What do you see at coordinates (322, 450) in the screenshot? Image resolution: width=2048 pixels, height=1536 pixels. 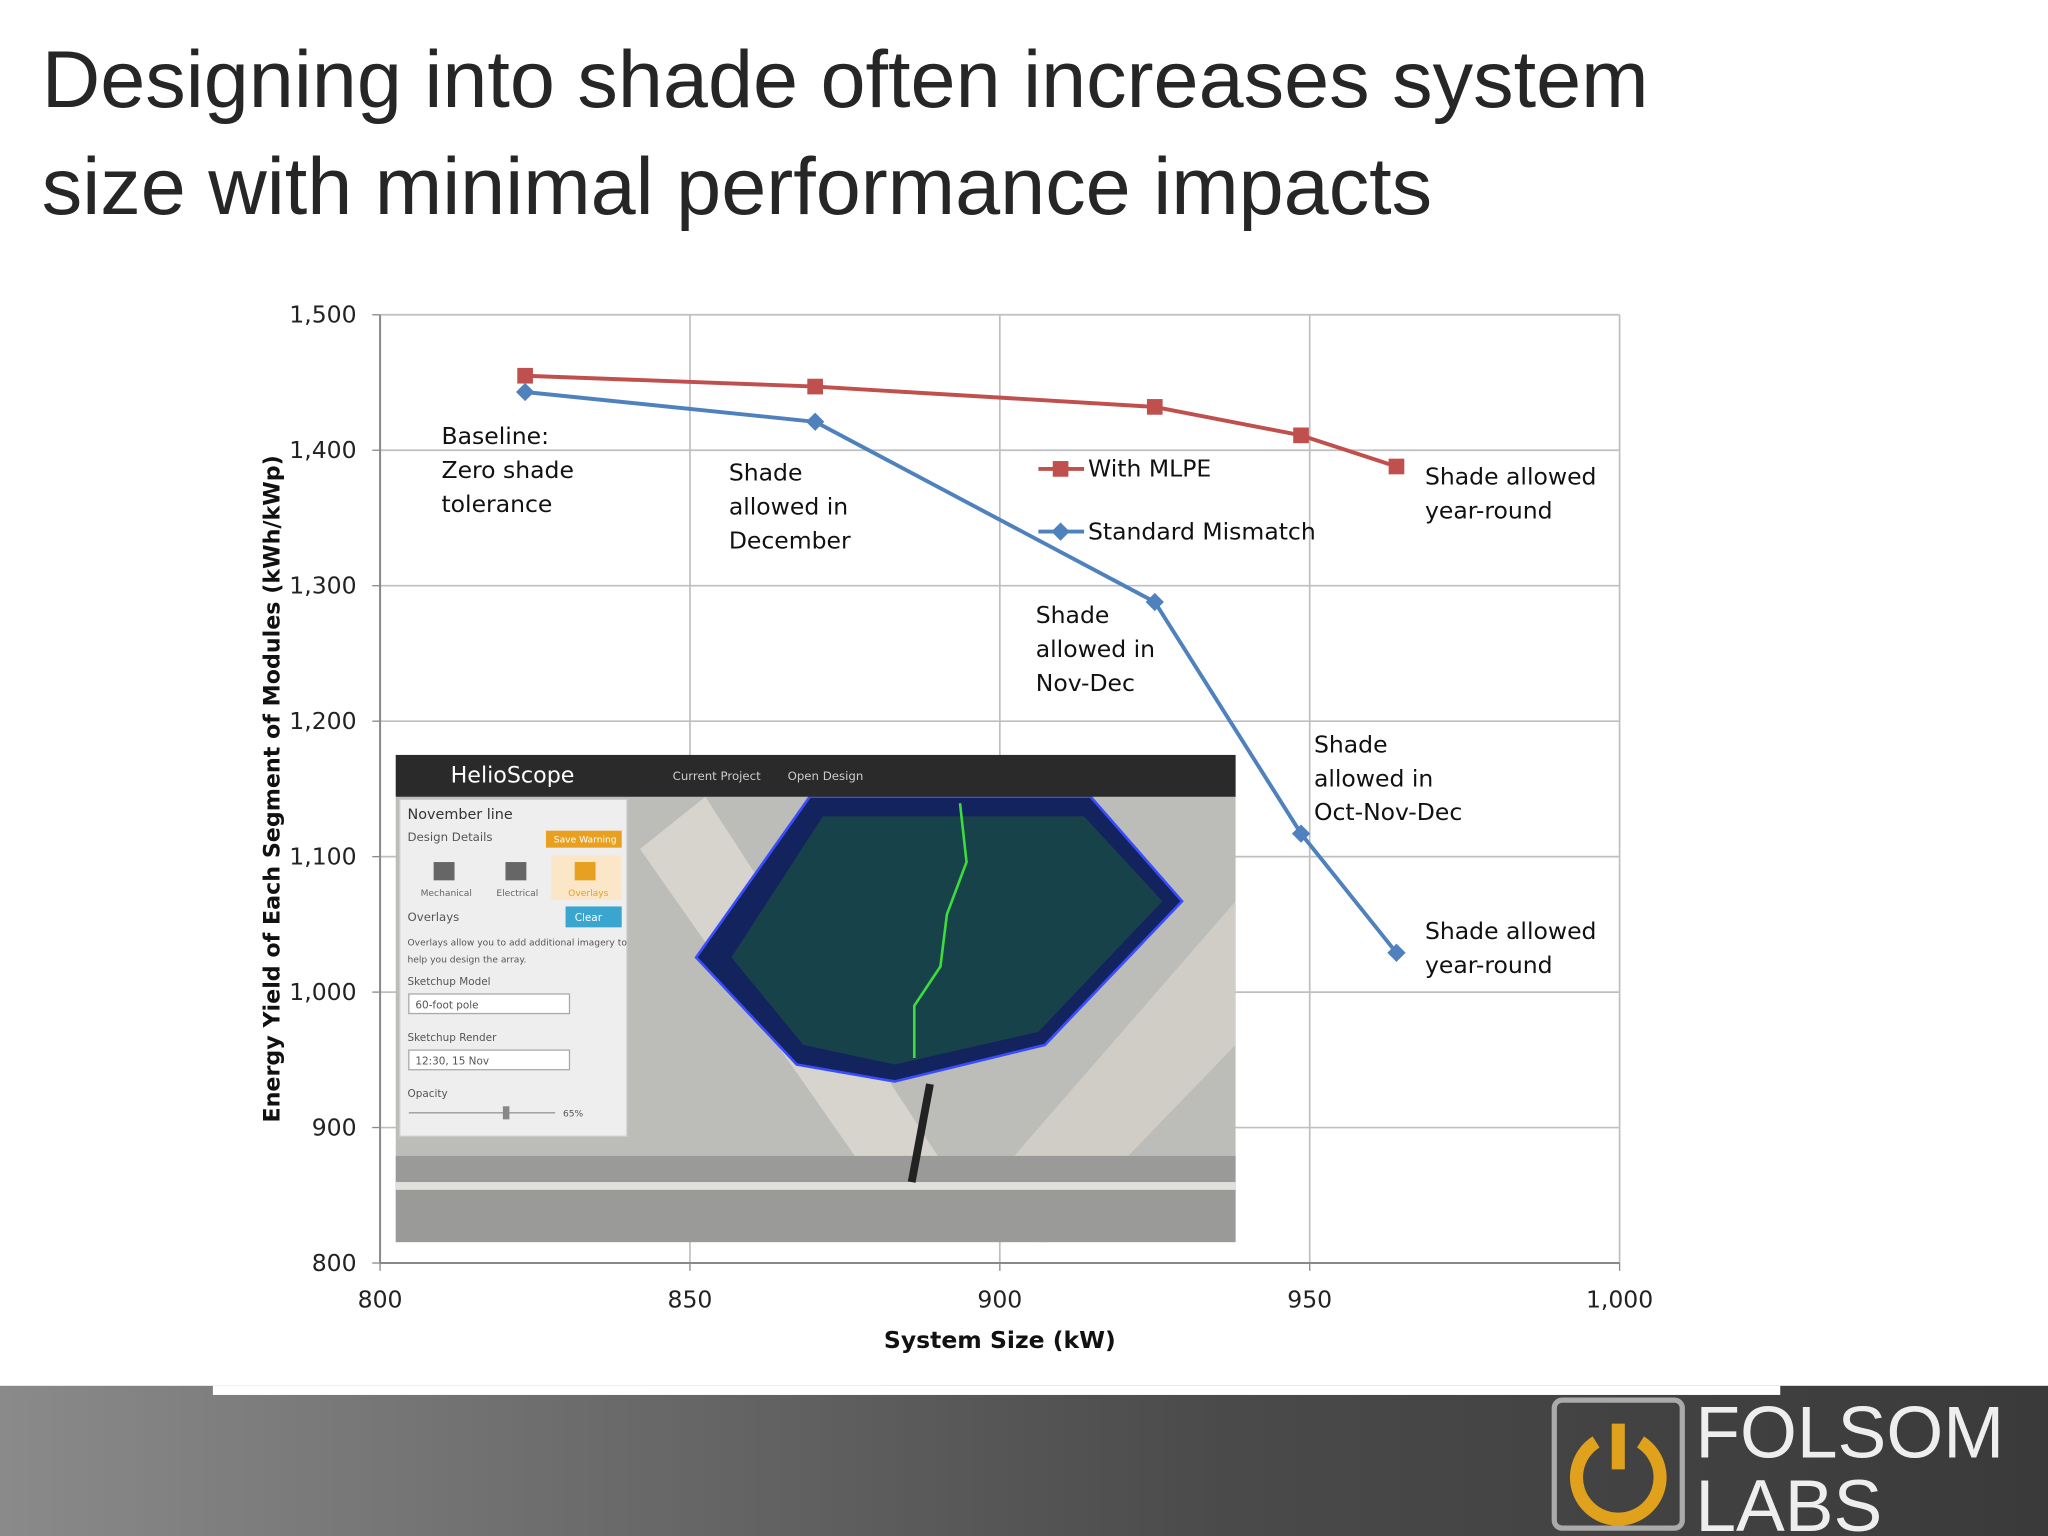 I see `y-tick-label: 1,400` at bounding box center [322, 450].